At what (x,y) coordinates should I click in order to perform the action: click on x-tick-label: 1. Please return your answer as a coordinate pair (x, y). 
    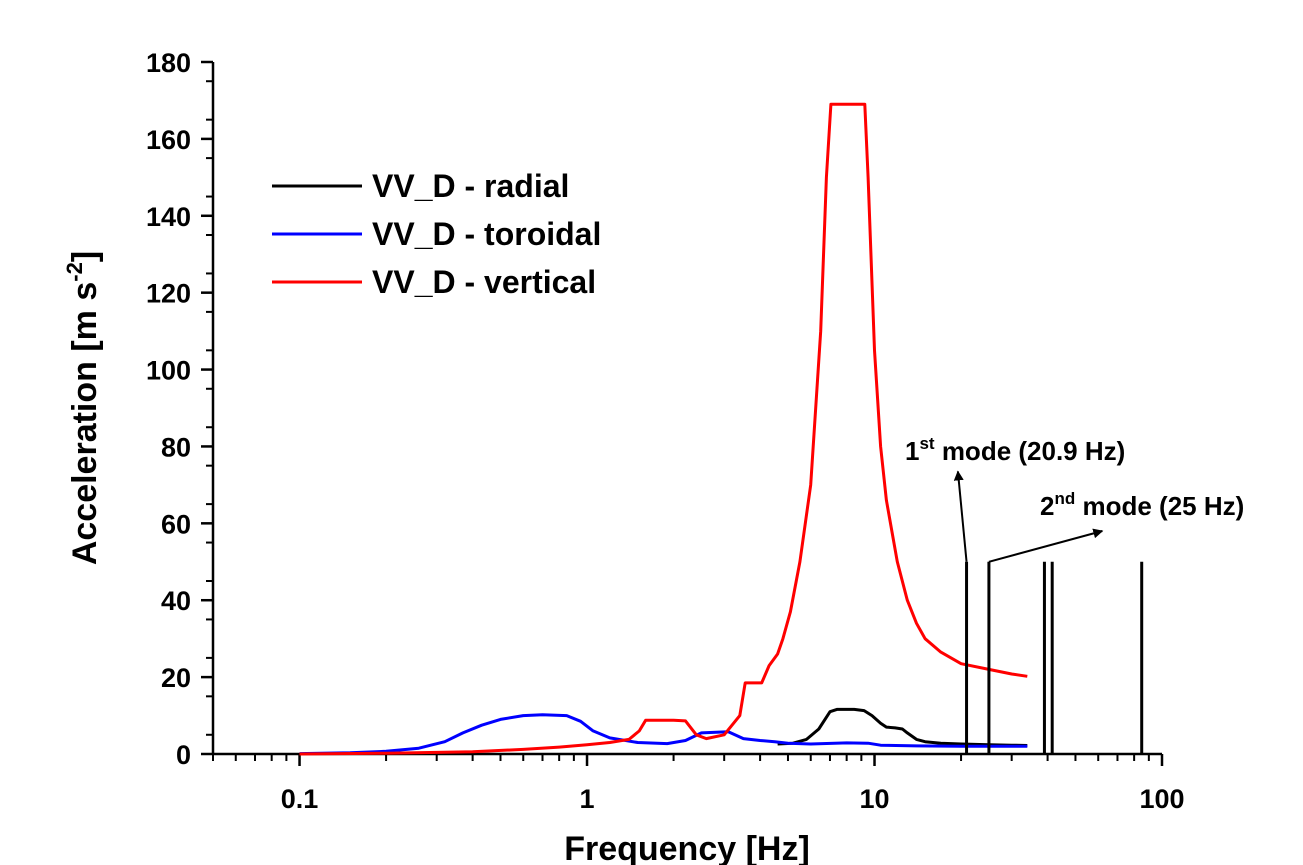
    Looking at the image, I should click on (587, 799).